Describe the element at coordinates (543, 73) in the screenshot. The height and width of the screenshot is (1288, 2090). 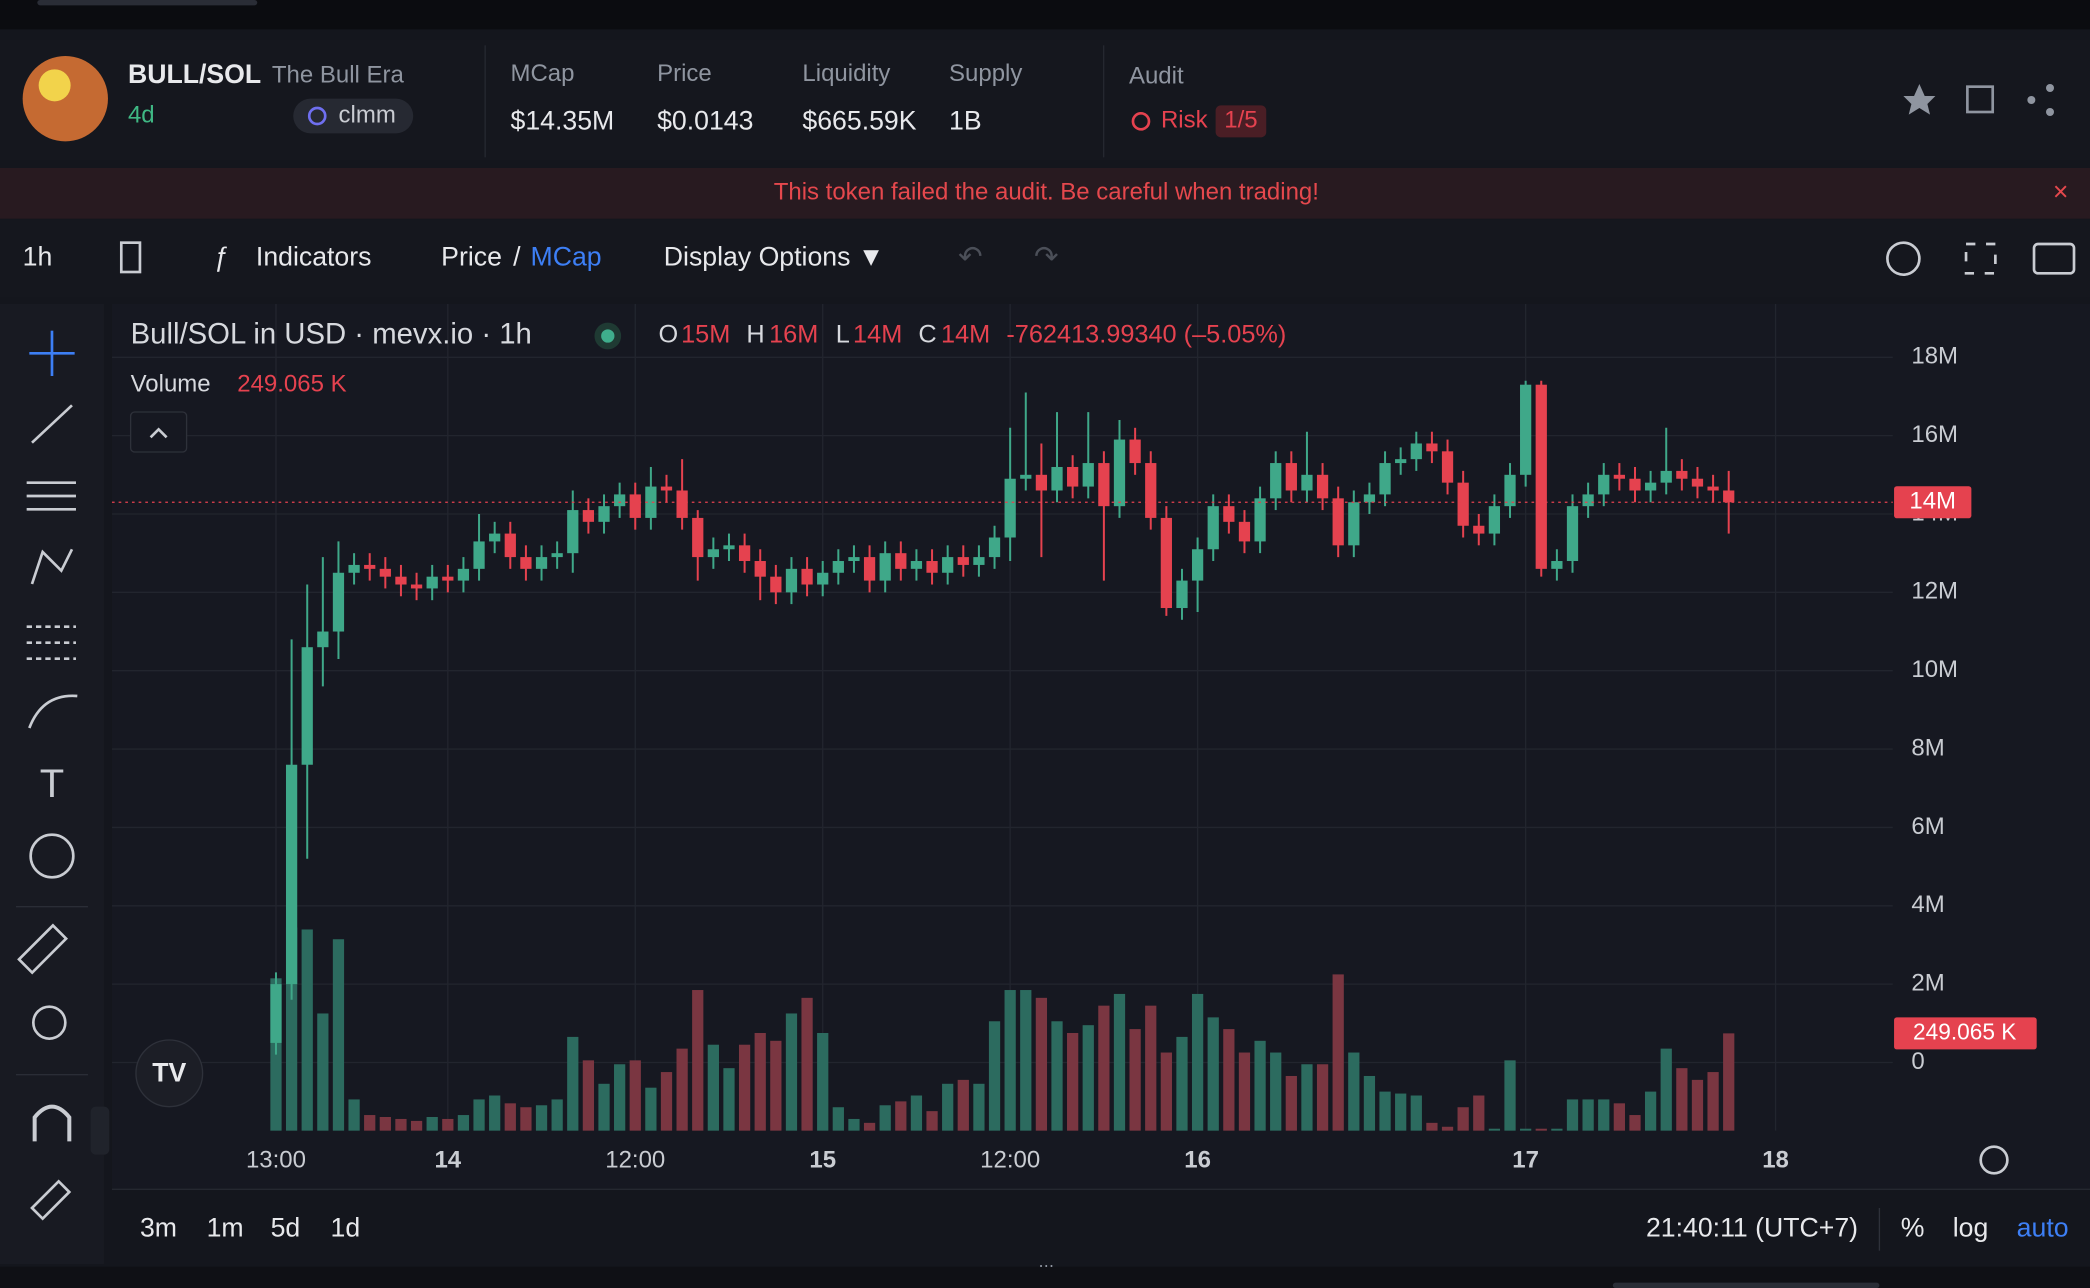
I see `stat-label: MCap` at that location.